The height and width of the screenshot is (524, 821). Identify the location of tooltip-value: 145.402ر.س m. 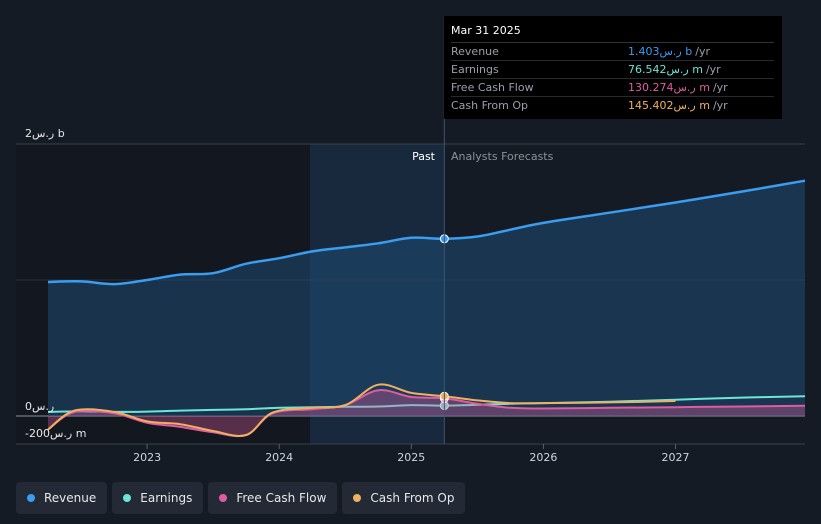
(669, 105).